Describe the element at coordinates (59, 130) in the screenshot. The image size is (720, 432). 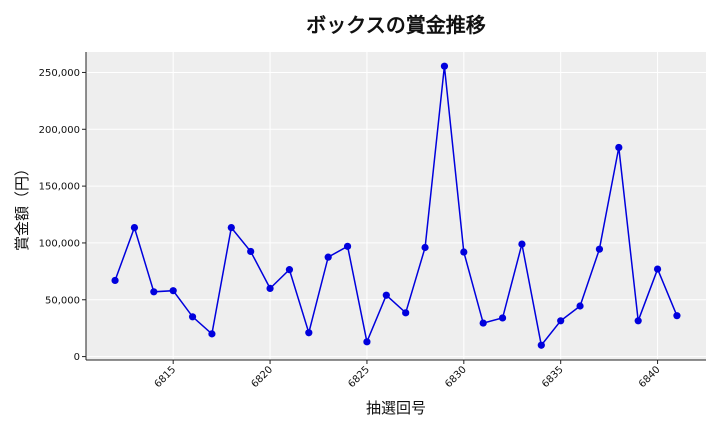
I see `y-tick-label: 200,000` at that location.